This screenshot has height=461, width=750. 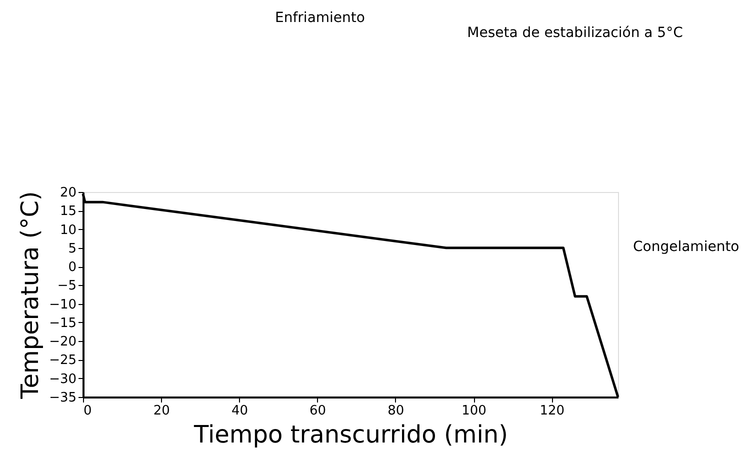 What do you see at coordinates (474, 411) in the screenshot?
I see `x-tick-label: 100` at bounding box center [474, 411].